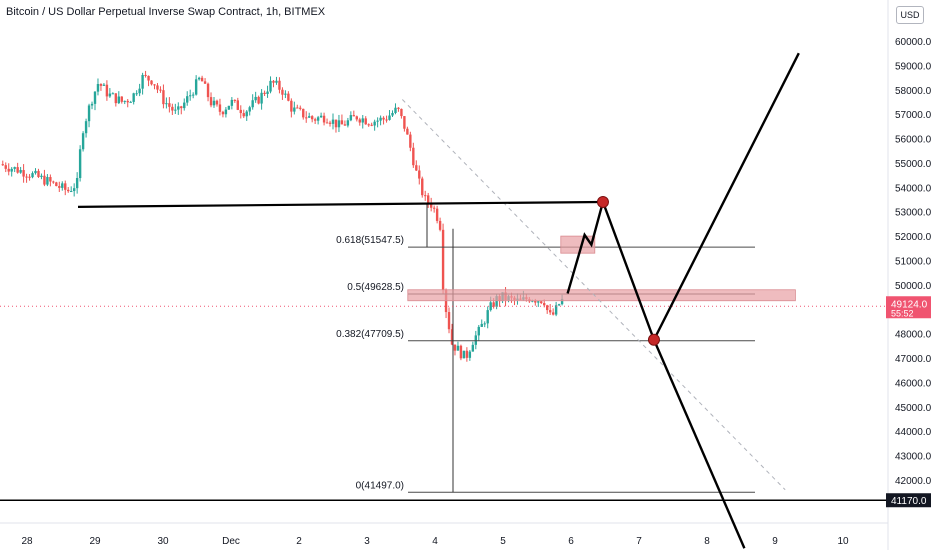  What do you see at coordinates (370, 334) in the screenshot?
I see `fib-level-label: 0.382(47709.5)` at bounding box center [370, 334].